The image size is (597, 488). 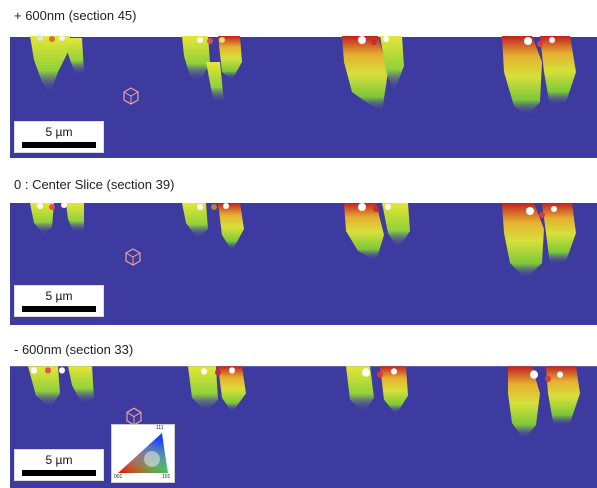 I want to click on panel-title-top: + 600nm (section 45), so click(x=75, y=15).